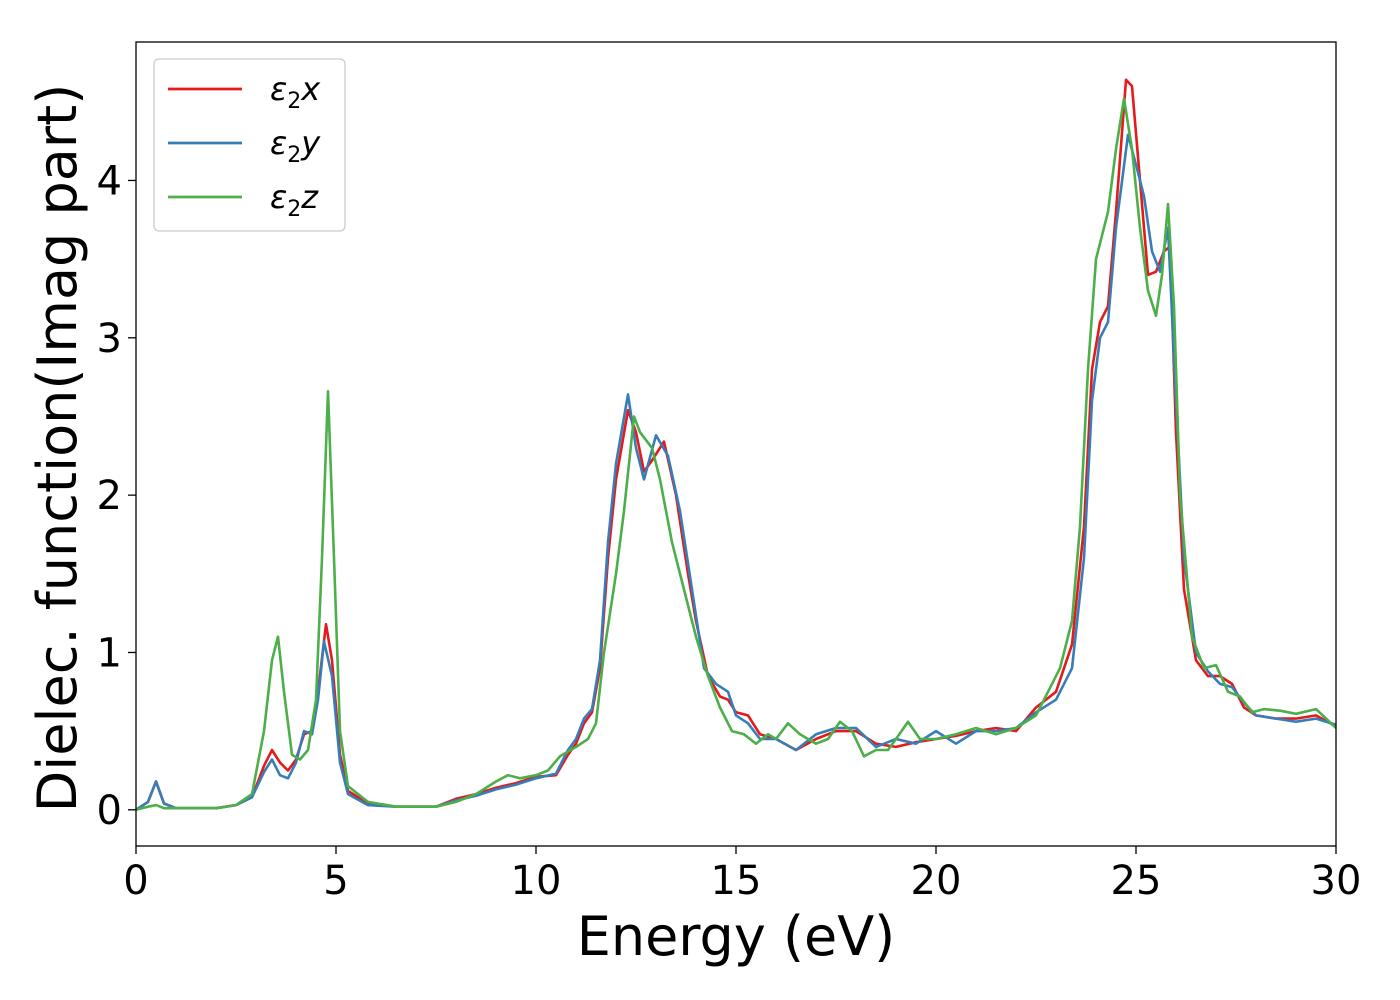  Describe the element at coordinates (294, 200) in the screenshot. I see `legend-label-z: ε2z` at that location.